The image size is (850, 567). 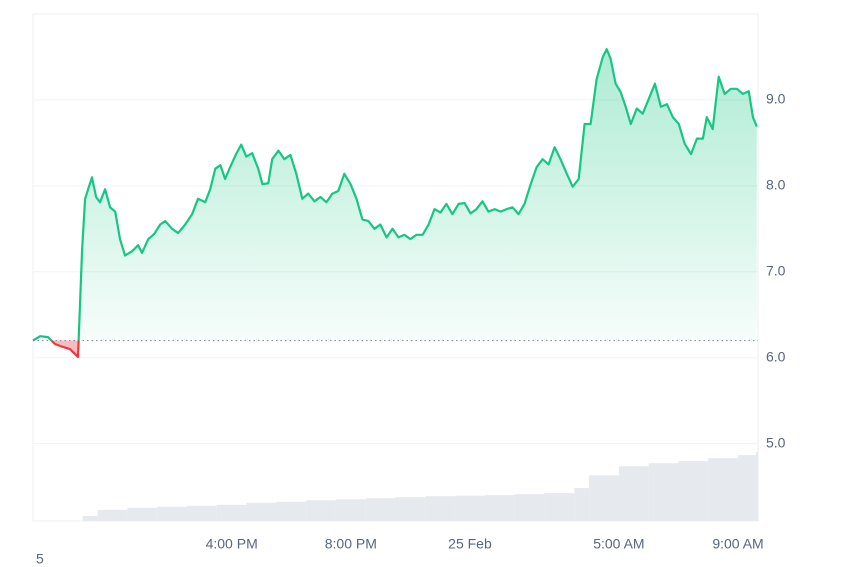 What do you see at coordinates (618, 544) in the screenshot?
I see `x-tick-label: 5:00 AM` at bounding box center [618, 544].